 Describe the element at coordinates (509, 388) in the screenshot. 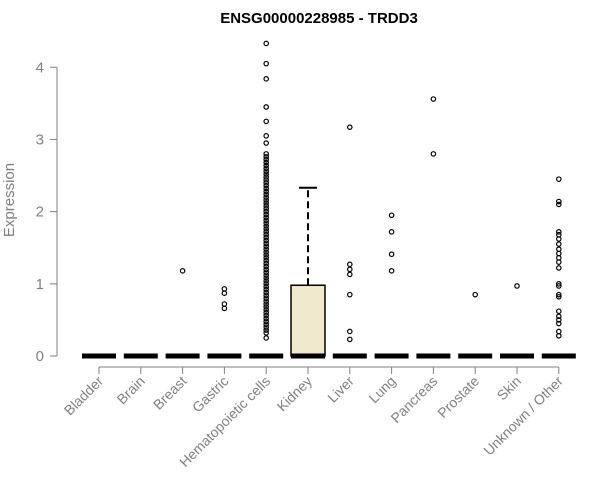

I see `x-tick-label: Skin` at that location.